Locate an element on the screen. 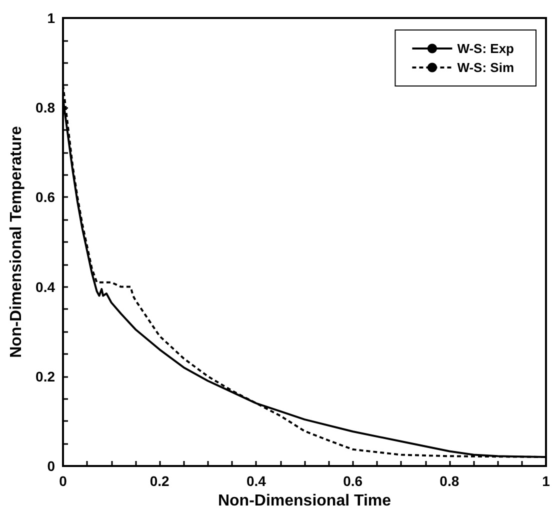  y-tick-label: 1 is located at coordinates (51, 18).